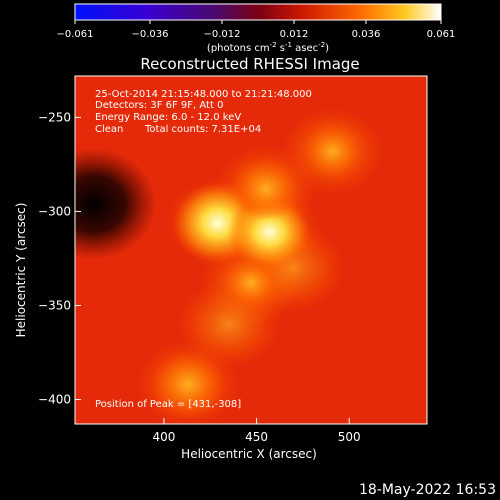 The height and width of the screenshot is (500, 500). I want to click on annotation-peak: Position of Peak = [431,-308], so click(168, 404).